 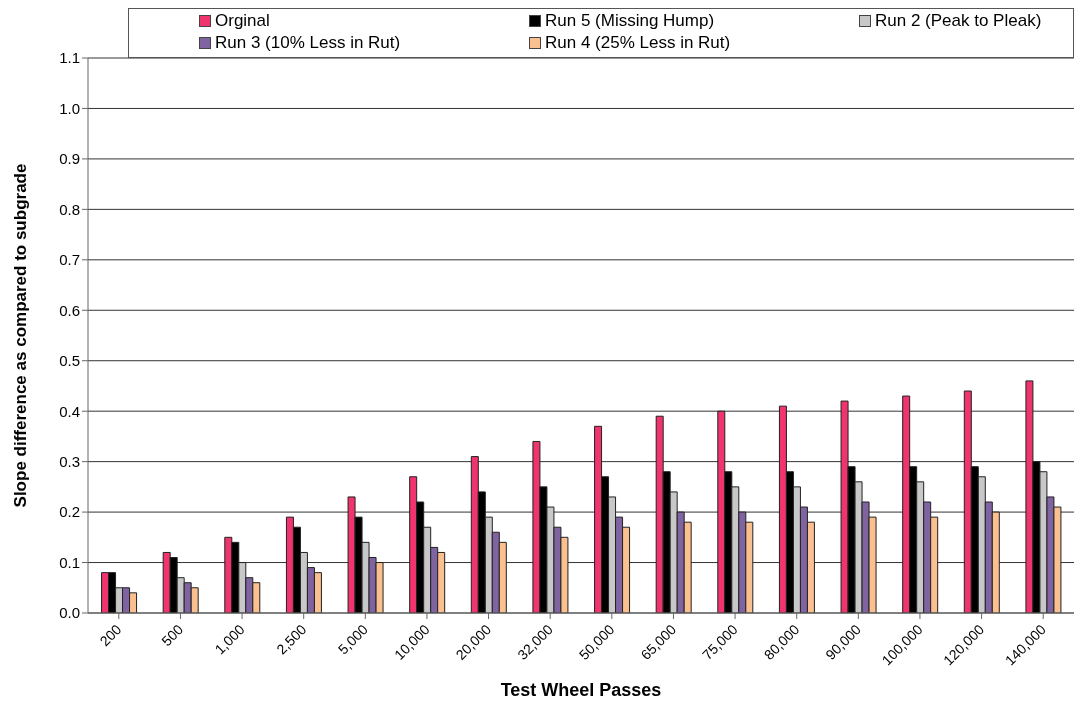 I want to click on x-tick-label: 200, so click(x=110, y=635).